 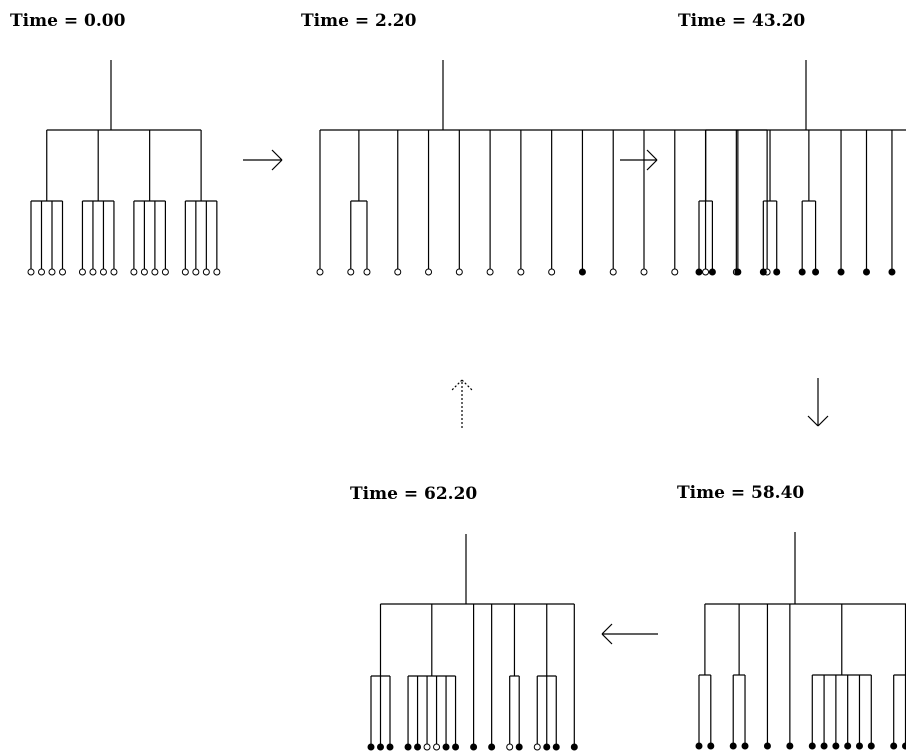 I want to click on panel-2-time-label: Time = 2.20, so click(x=359, y=21).